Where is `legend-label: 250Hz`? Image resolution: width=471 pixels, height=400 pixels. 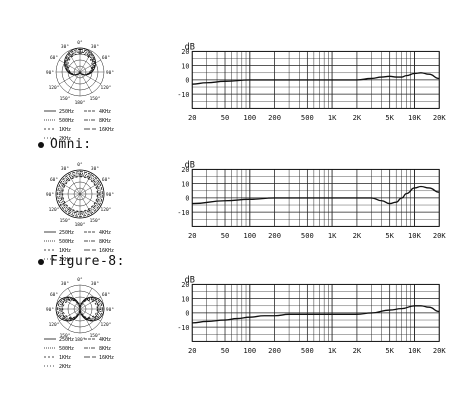 legend-label: 250Hz is located at coordinates (66, 112).